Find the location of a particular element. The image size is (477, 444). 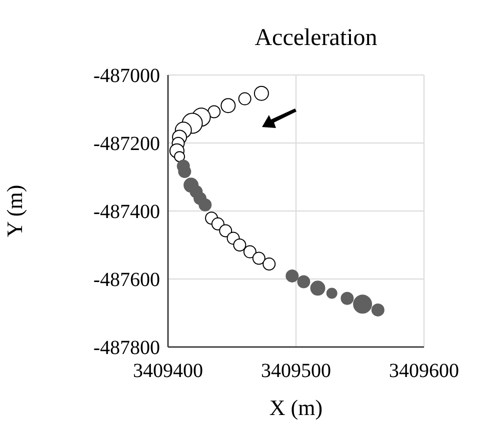

y-tick-label: -487000 is located at coordinates (126, 76).